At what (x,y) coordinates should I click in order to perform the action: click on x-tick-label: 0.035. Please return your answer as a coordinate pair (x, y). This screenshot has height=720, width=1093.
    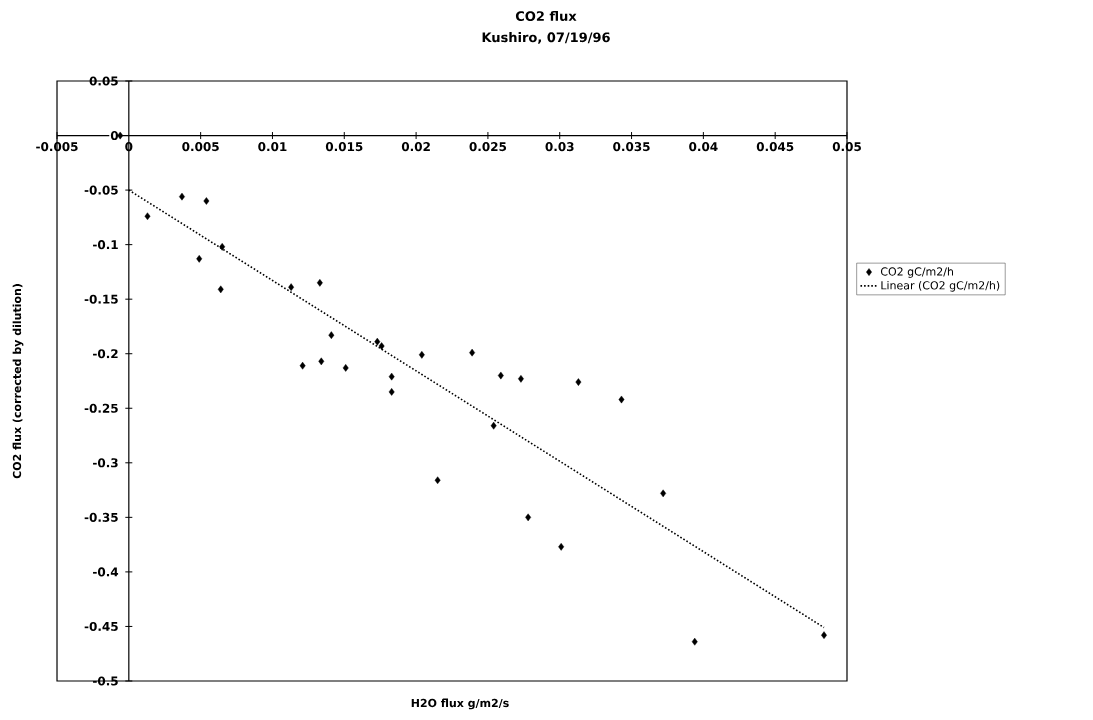
    Looking at the image, I should click on (631, 147).